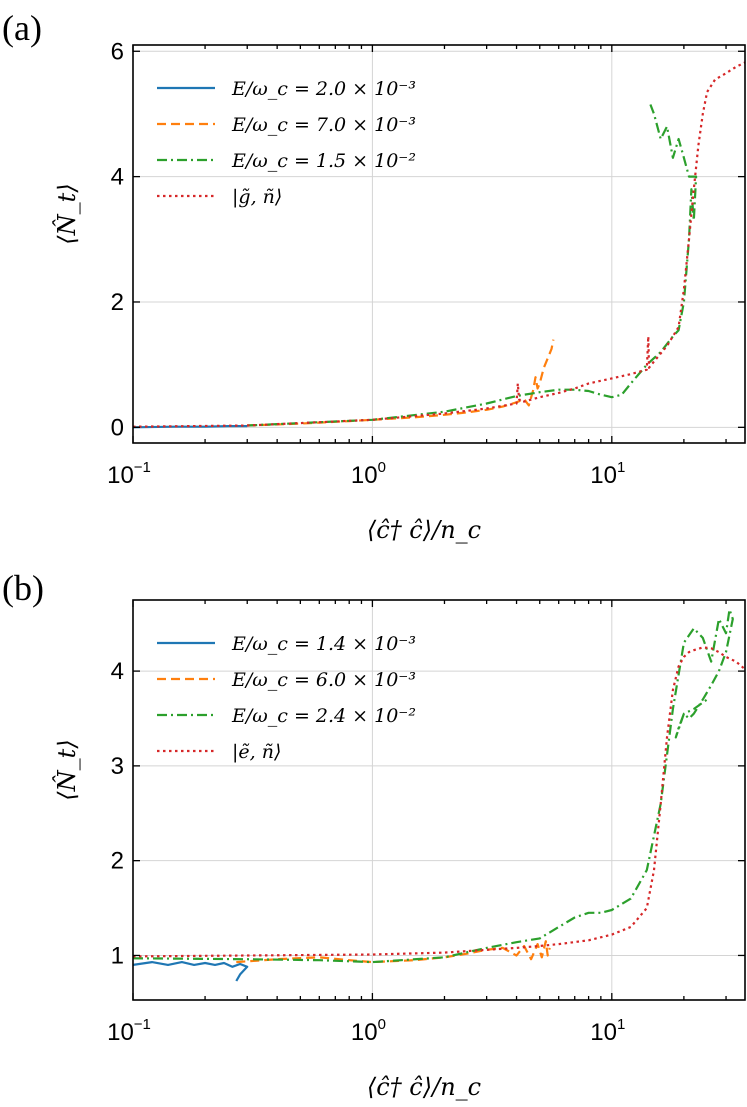 This screenshot has width=747, height=1107. What do you see at coordinates (22, 28) in the screenshot?
I see `panel-label: (a)` at bounding box center [22, 28].